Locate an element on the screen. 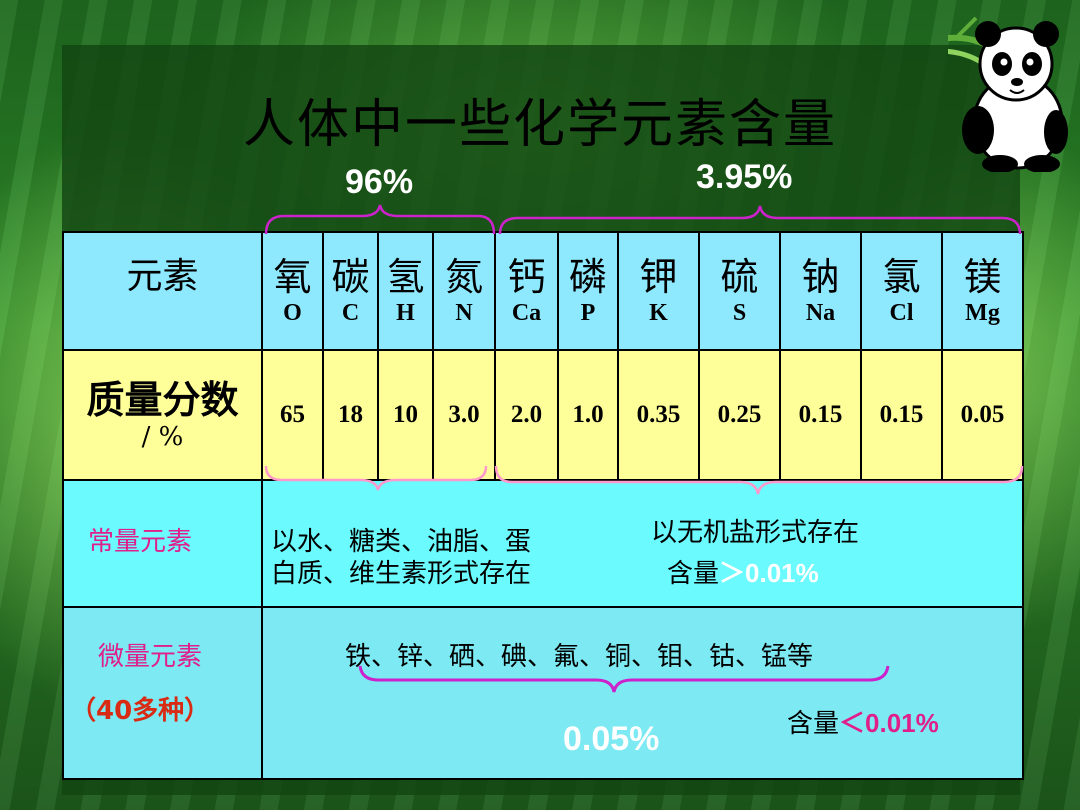 Image resolution: width=1080 pixels, height=810 pixels. mass-value: 18 is located at coordinates (350, 415).